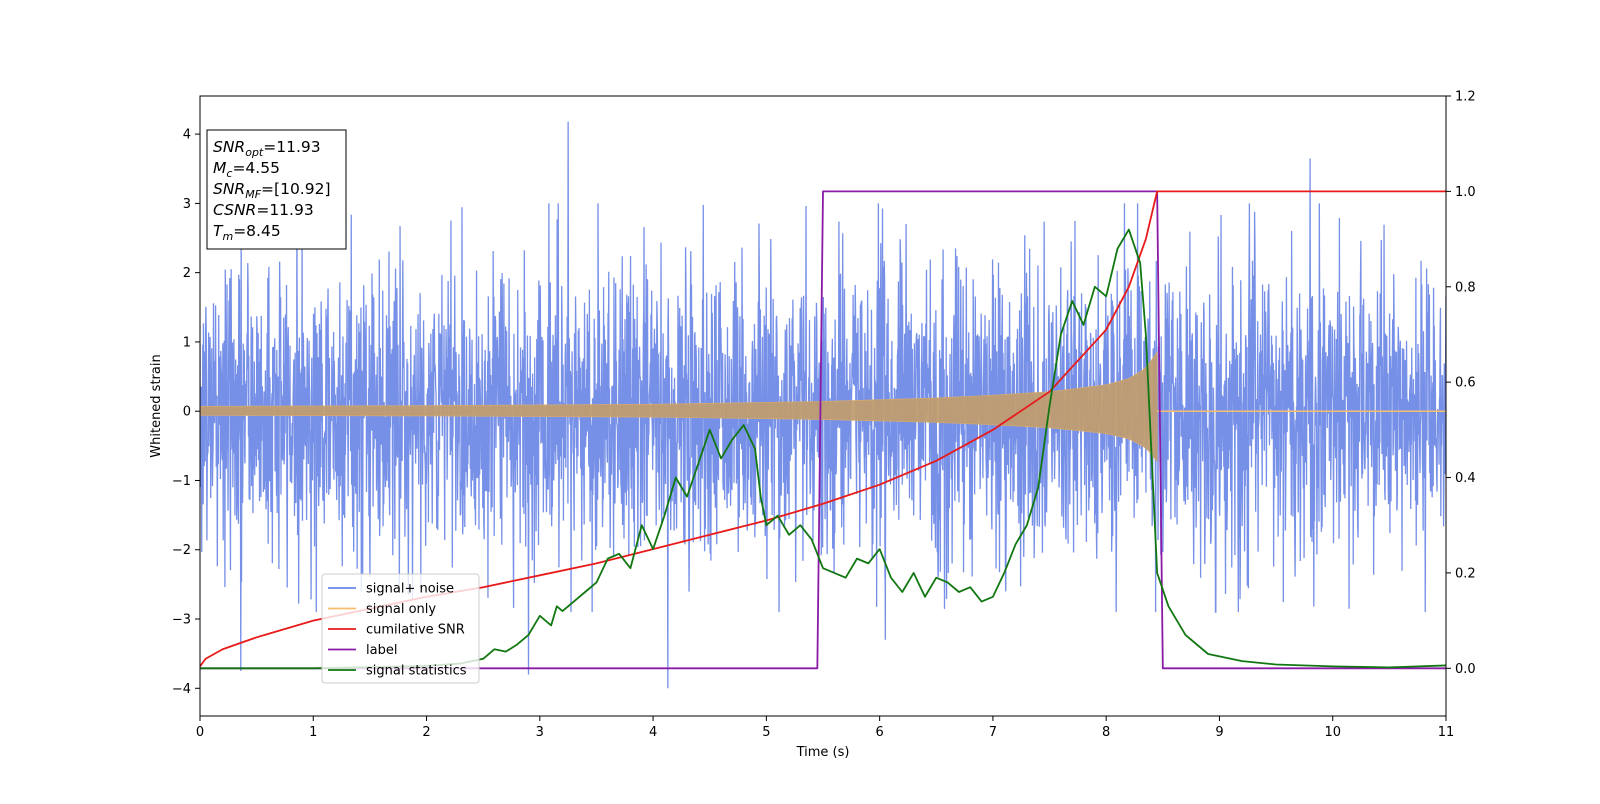 The image size is (1600, 804). What do you see at coordinates (181, 689) in the screenshot?
I see `y-left-tick-label: −4` at bounding box center [181, 689].